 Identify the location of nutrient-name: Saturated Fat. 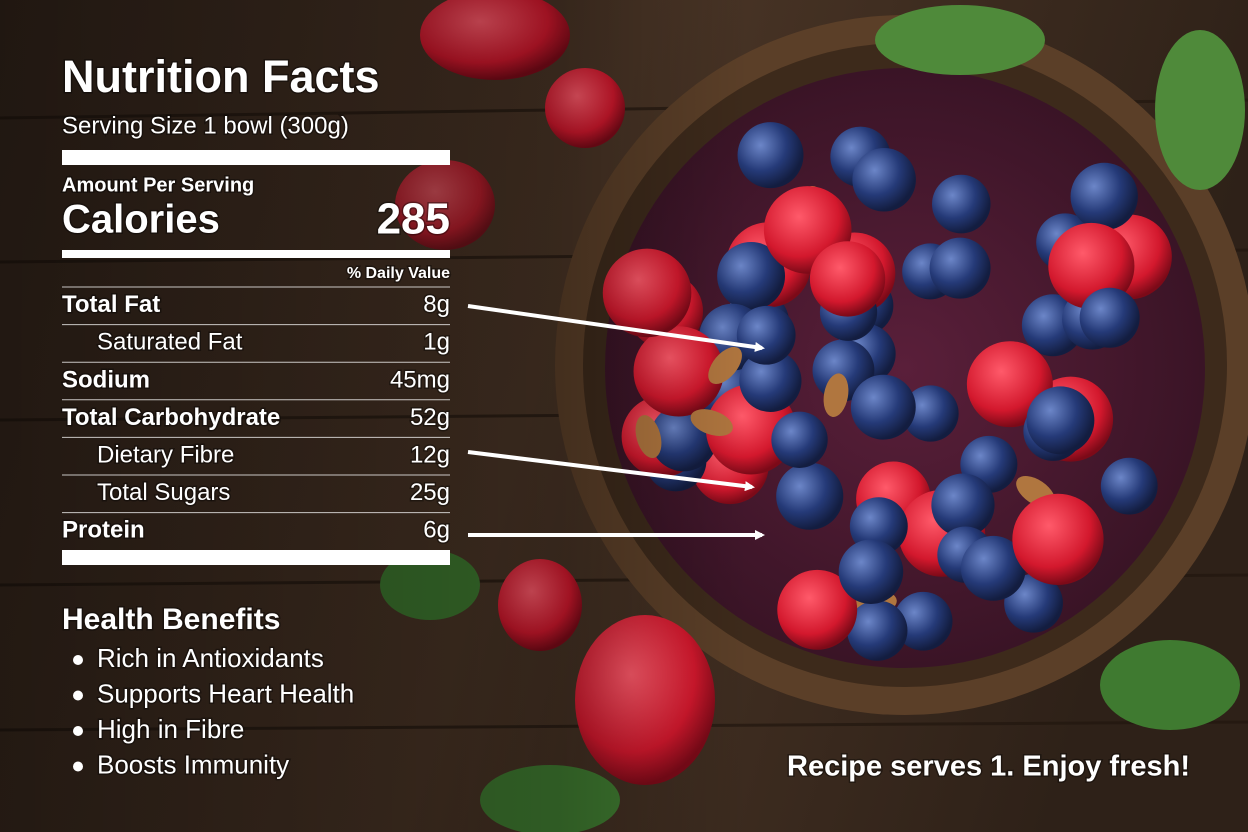
(170, 342).